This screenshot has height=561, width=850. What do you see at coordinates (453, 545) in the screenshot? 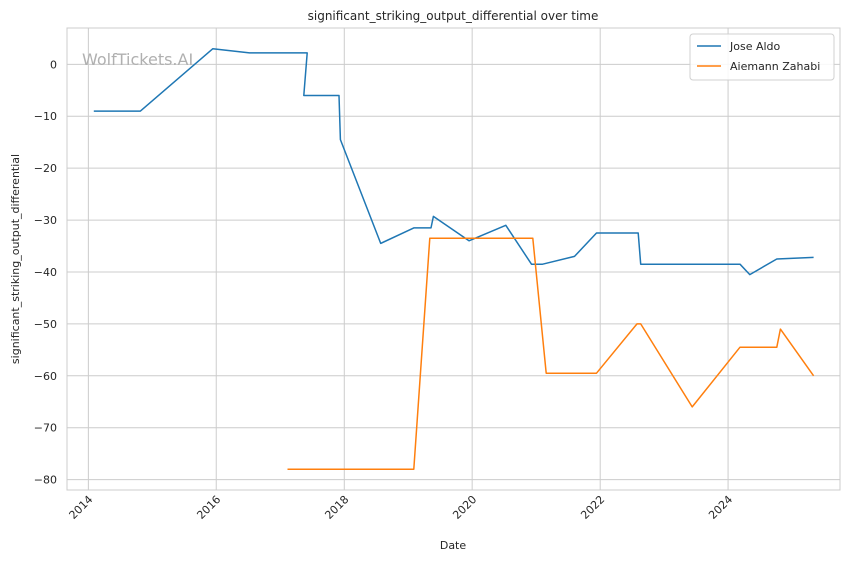
I see `x-axis-label: Date` at bounding box center [453, 545].